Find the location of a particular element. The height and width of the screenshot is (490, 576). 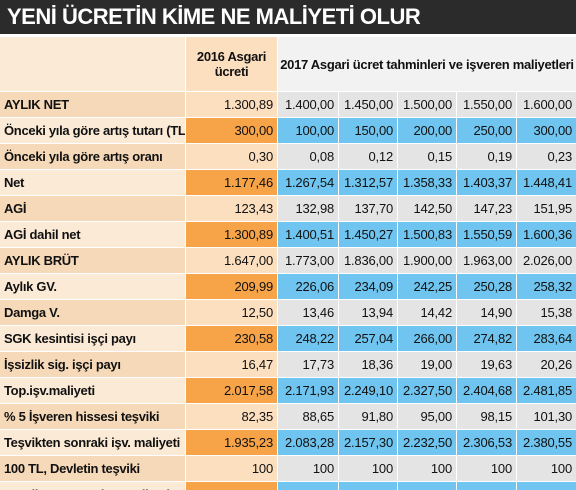

value-2016: 1.647,00 is located at coordinates (231, 260).